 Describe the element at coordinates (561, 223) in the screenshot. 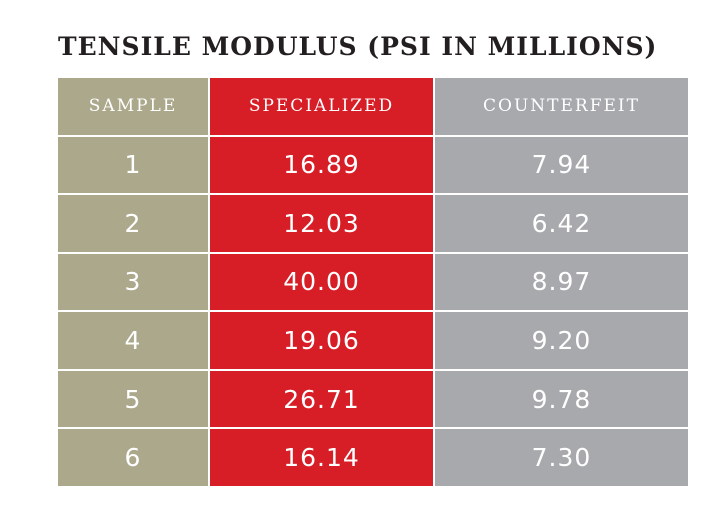

I see `counterfeit-value-cell: 6.42` at that location.